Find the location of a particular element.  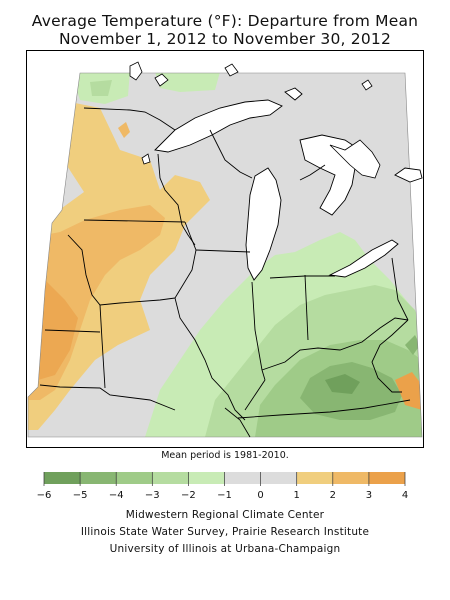

legend-tick-label: 3 is located at coordinates (369, 495).